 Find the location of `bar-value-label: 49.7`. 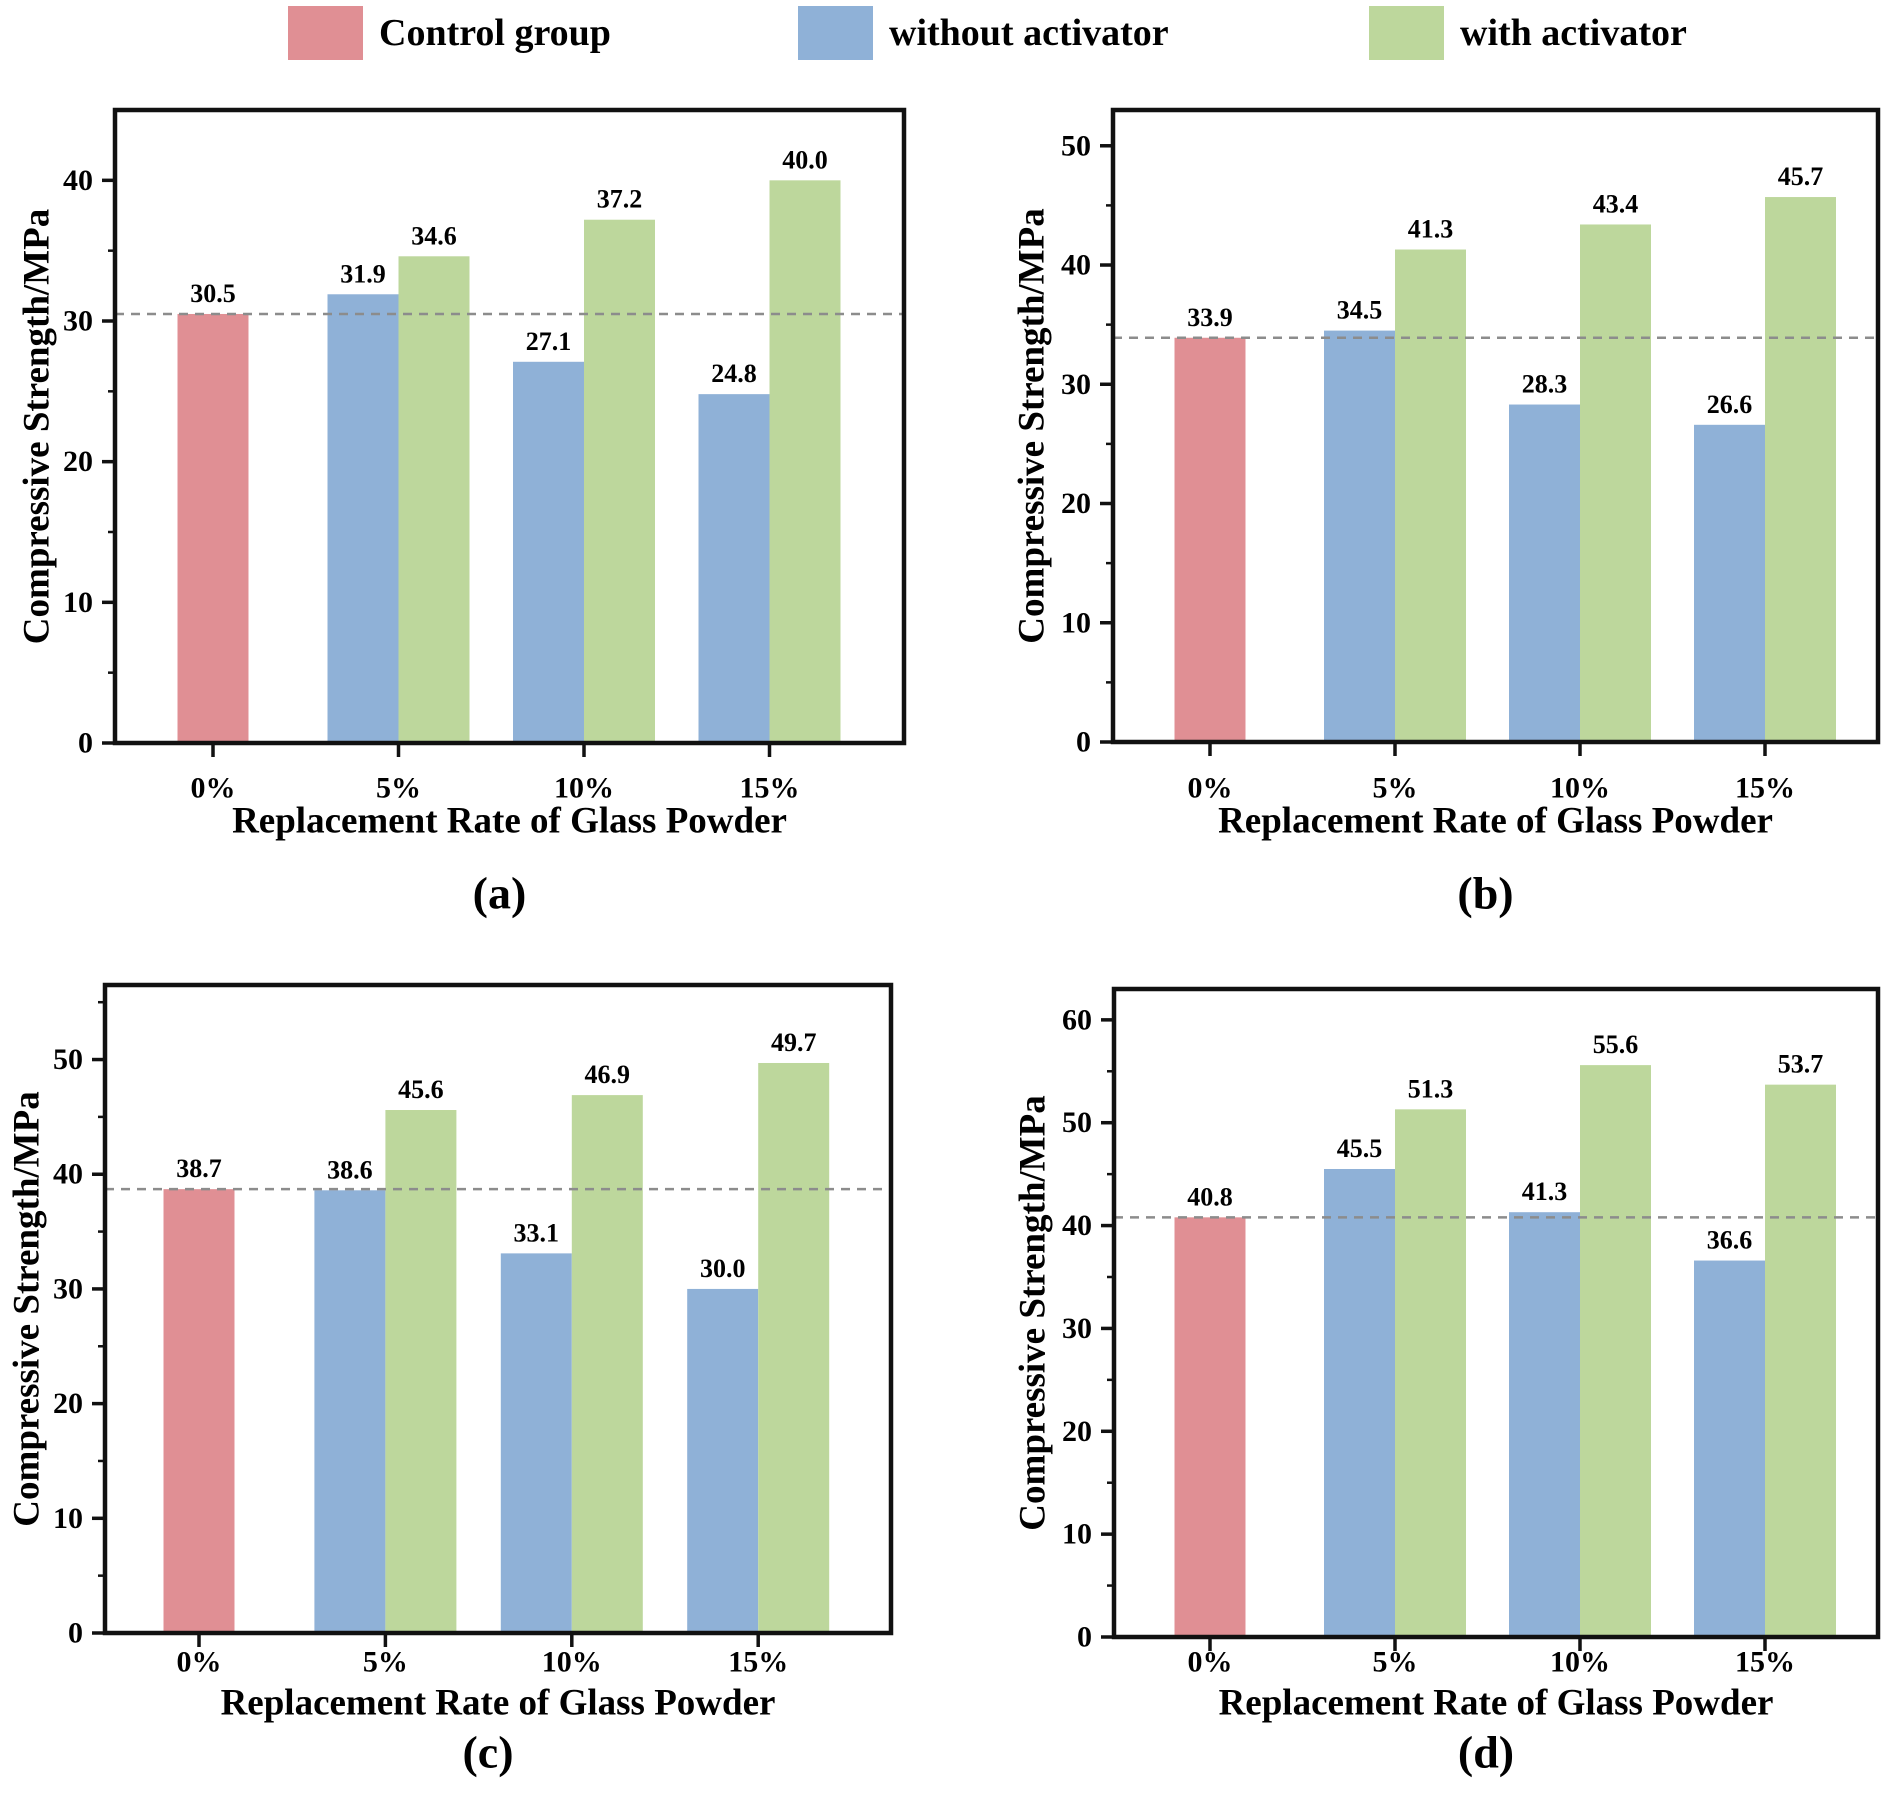

bar-value-label: 49.7 is located at coordinates (794, 1042).